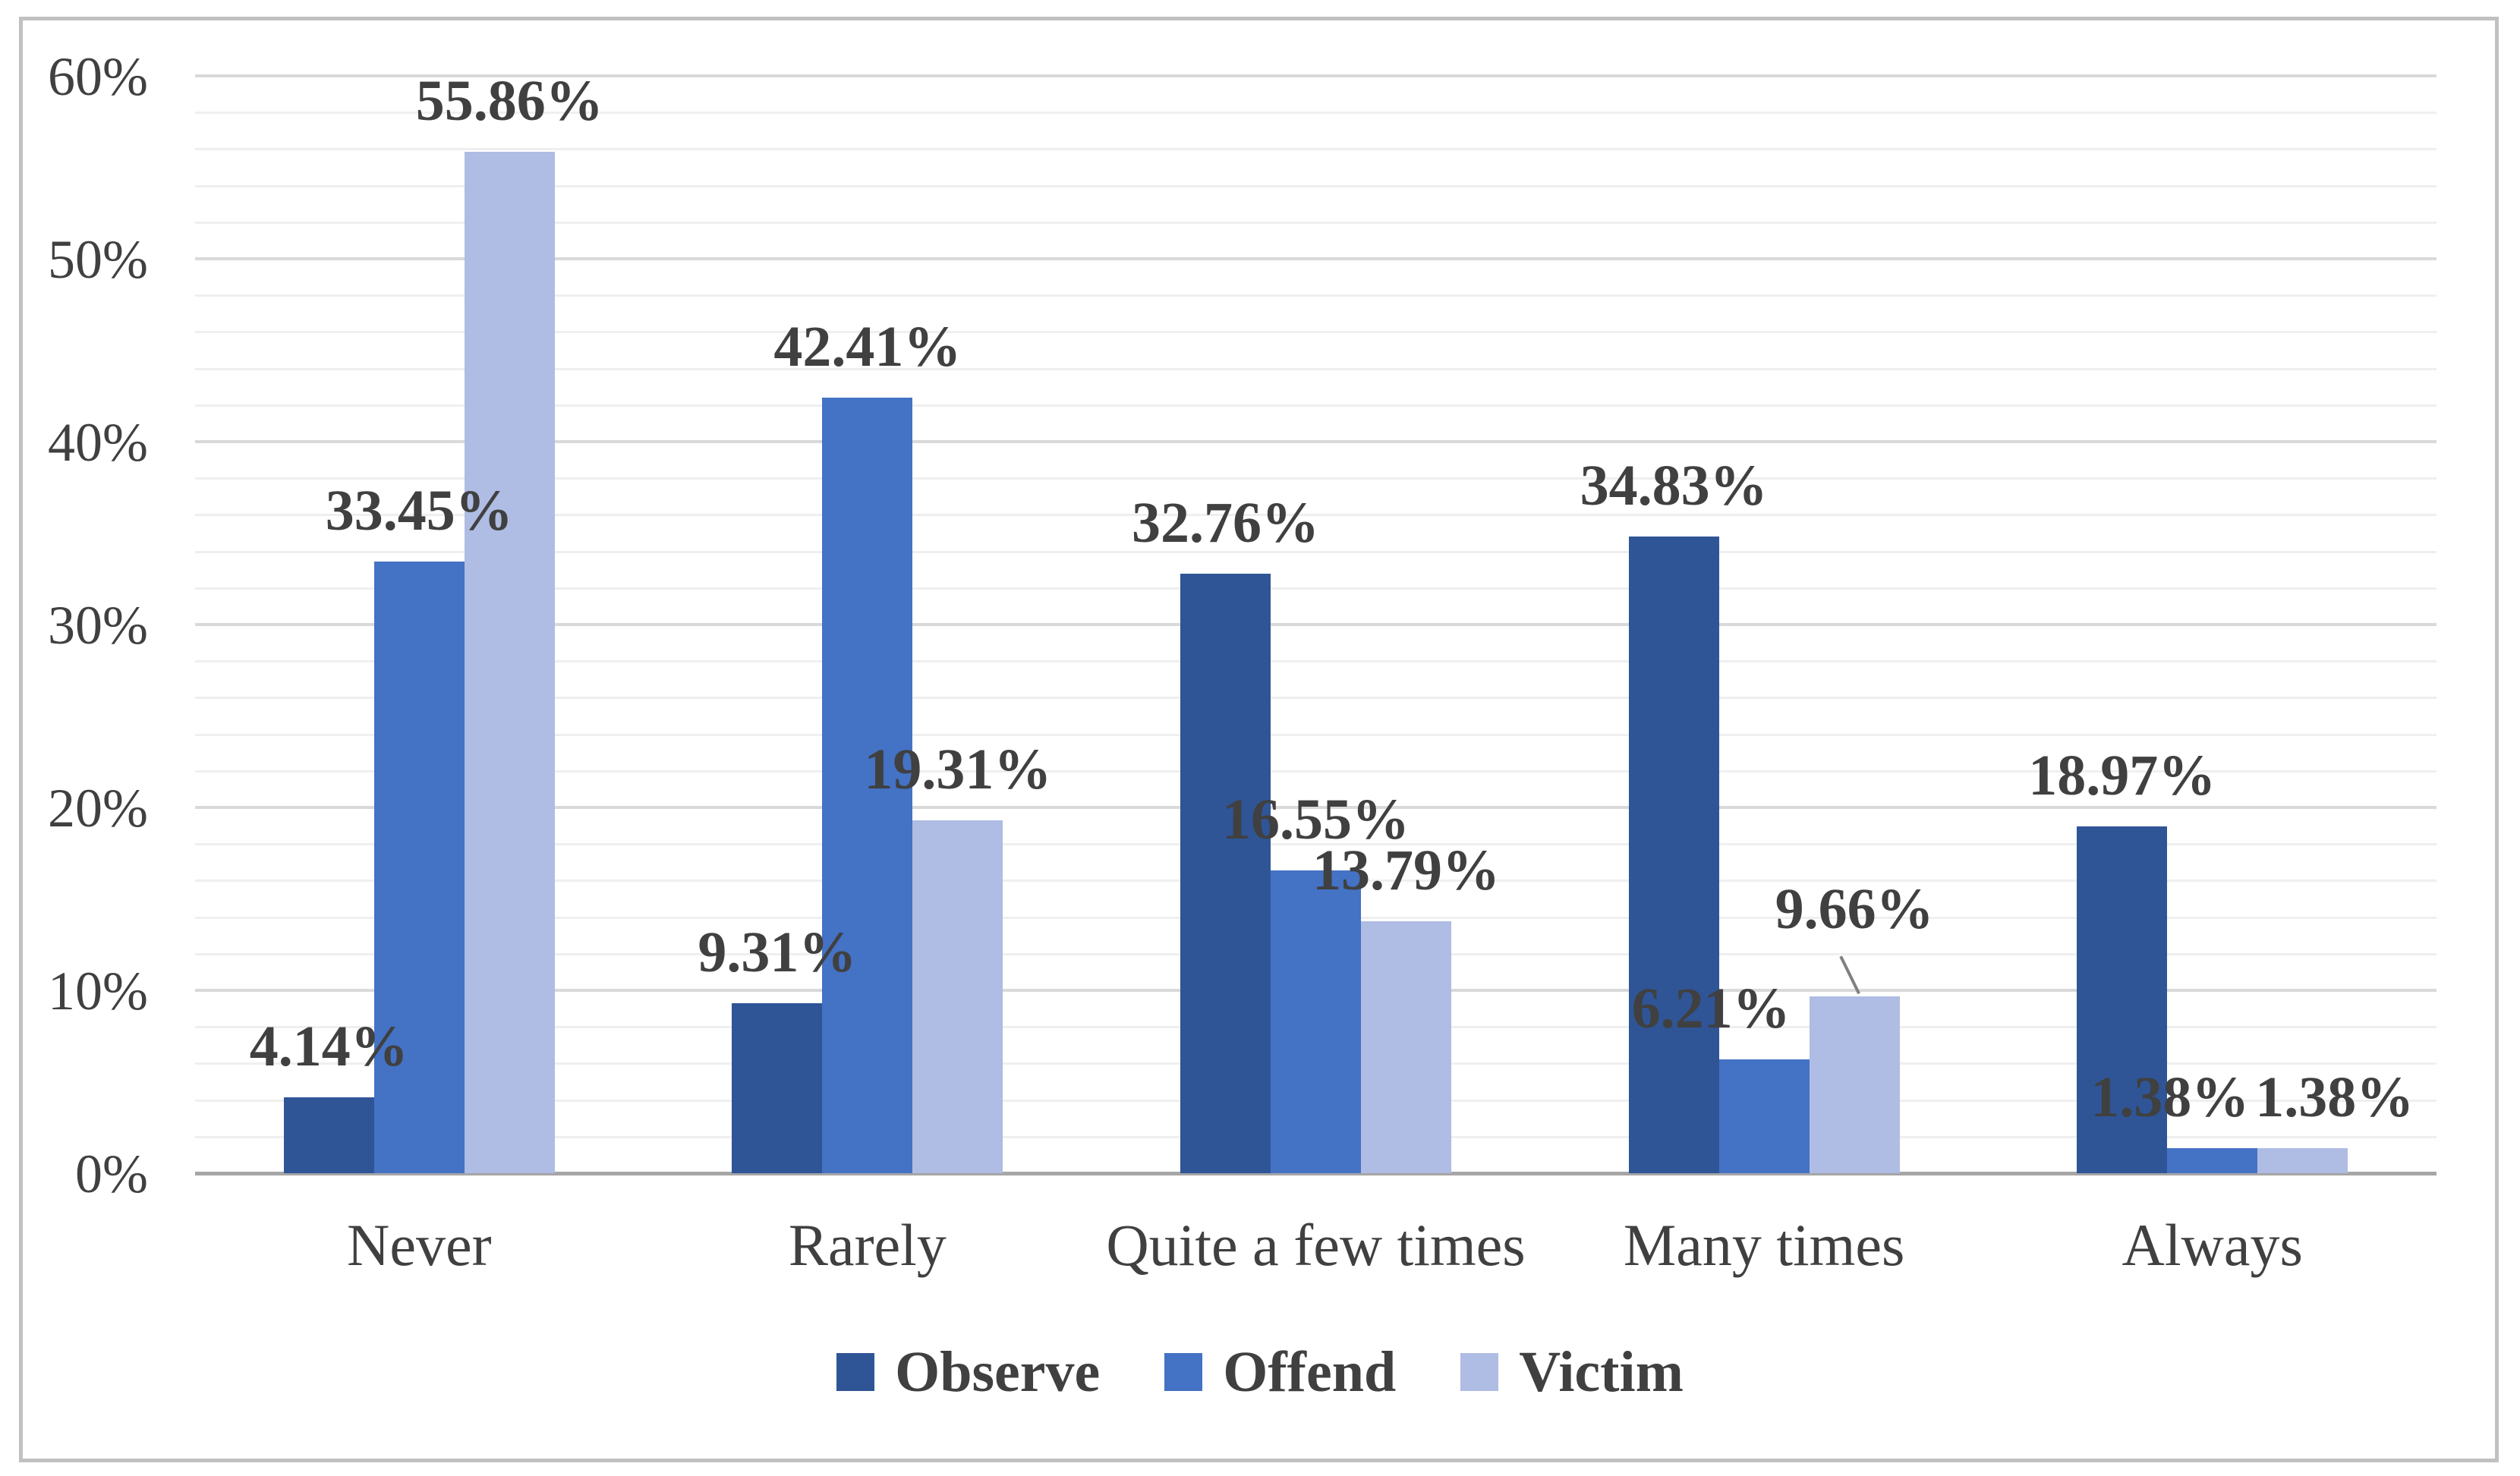  Describe the element at coordinates (998, 1372) in the screenshot. I see `legend-label-observe: Observe` at that location.